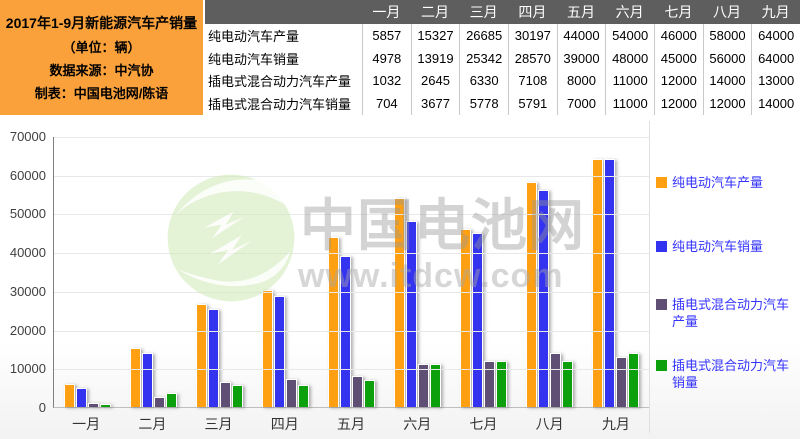  Describe the element at coordinates (42, 407) in the screenshot. I see `y-axis-tick-label: 0` at that location.